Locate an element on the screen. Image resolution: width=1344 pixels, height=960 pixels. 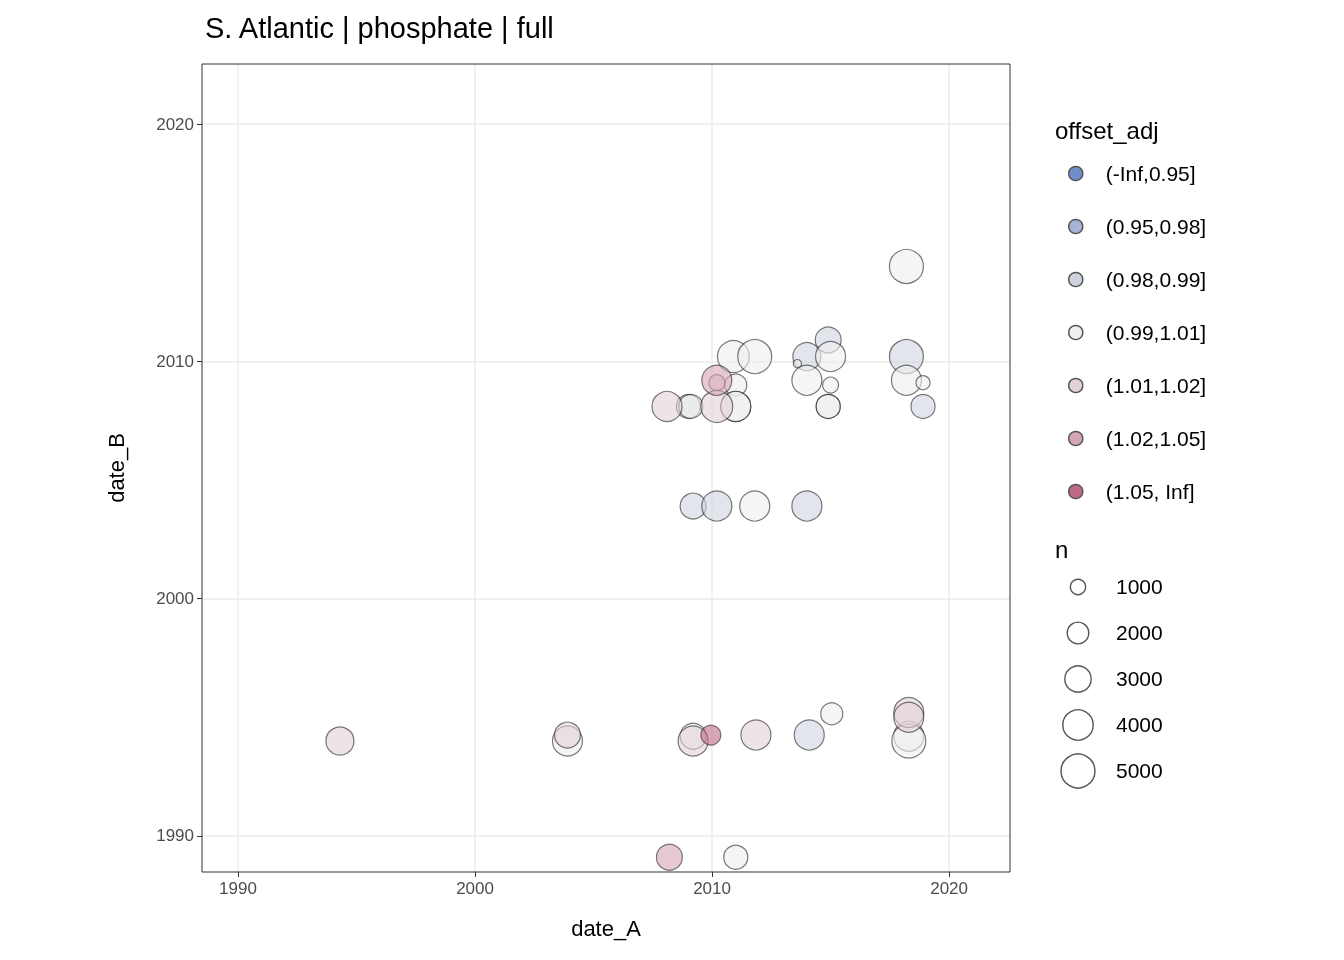
y-tick-label: 2020 is located at coordinates (175, 124).